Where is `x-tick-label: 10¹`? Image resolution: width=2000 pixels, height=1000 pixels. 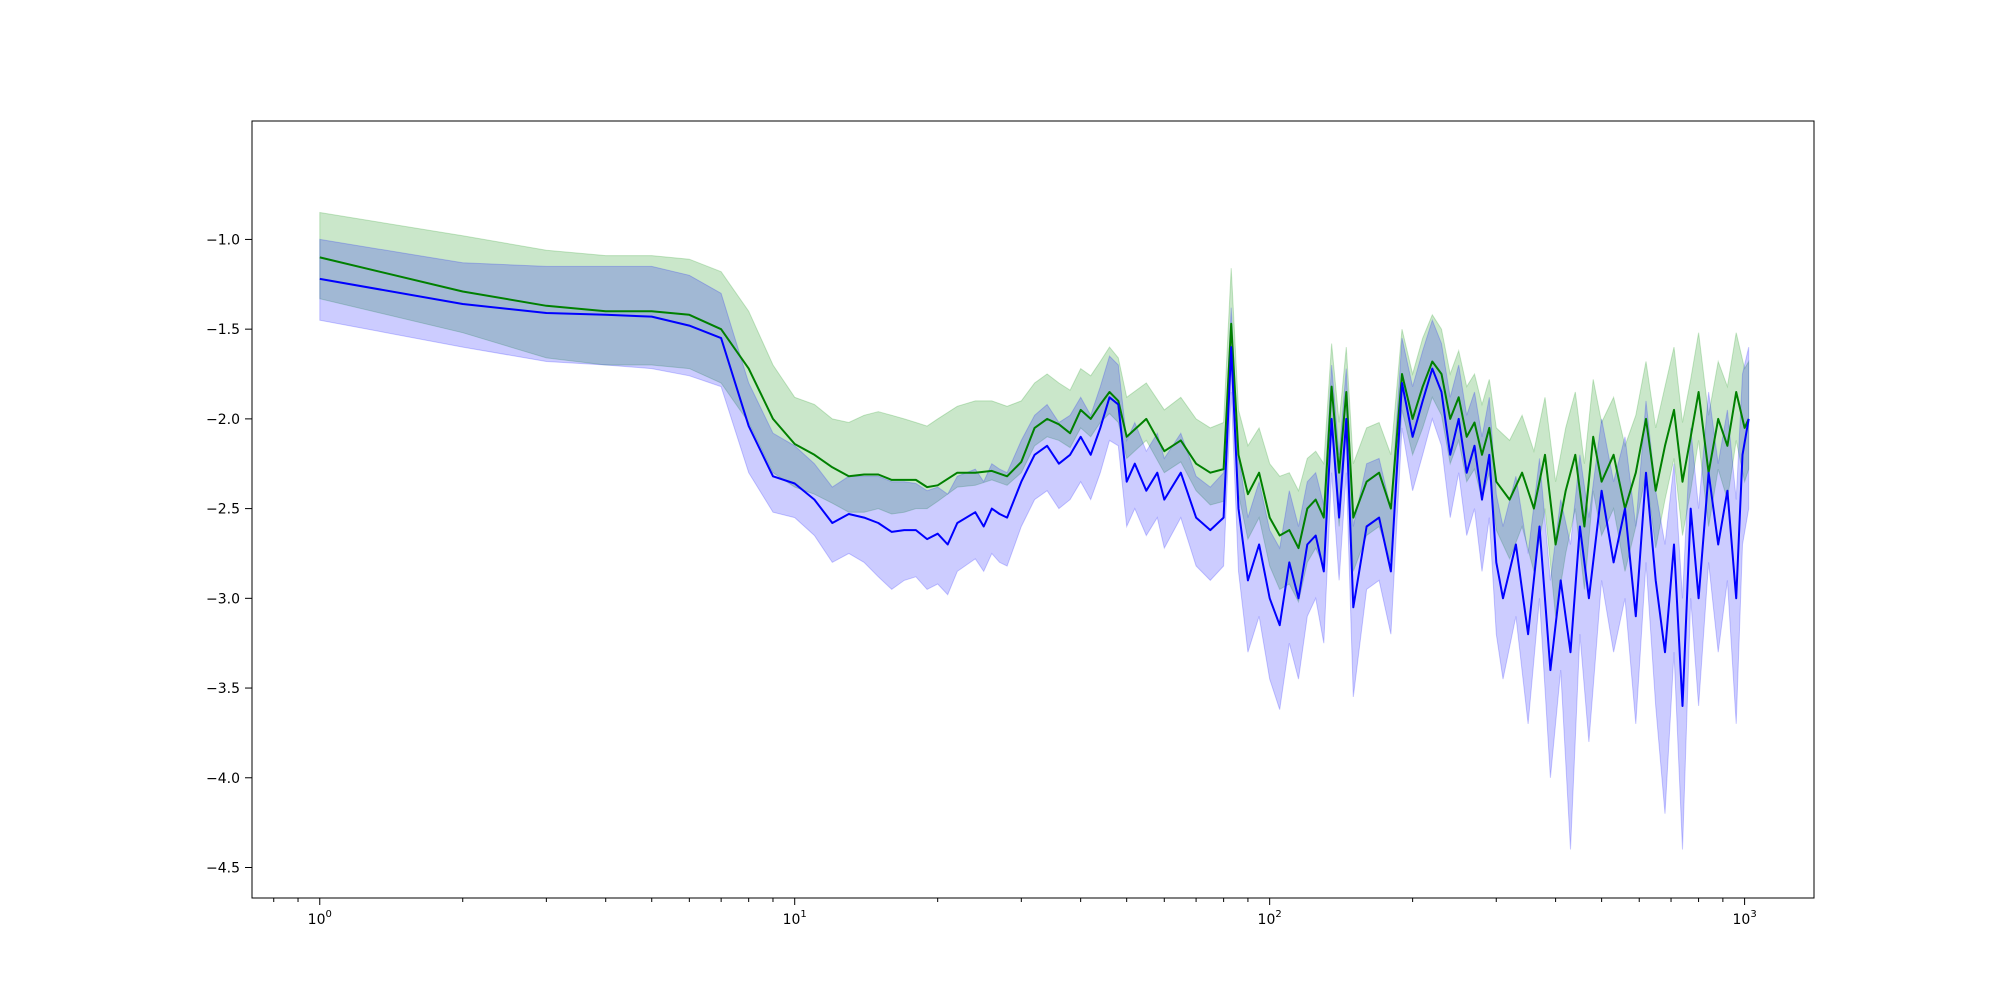
x-tick-label: 10¹ is located at coordinates (795, 918).